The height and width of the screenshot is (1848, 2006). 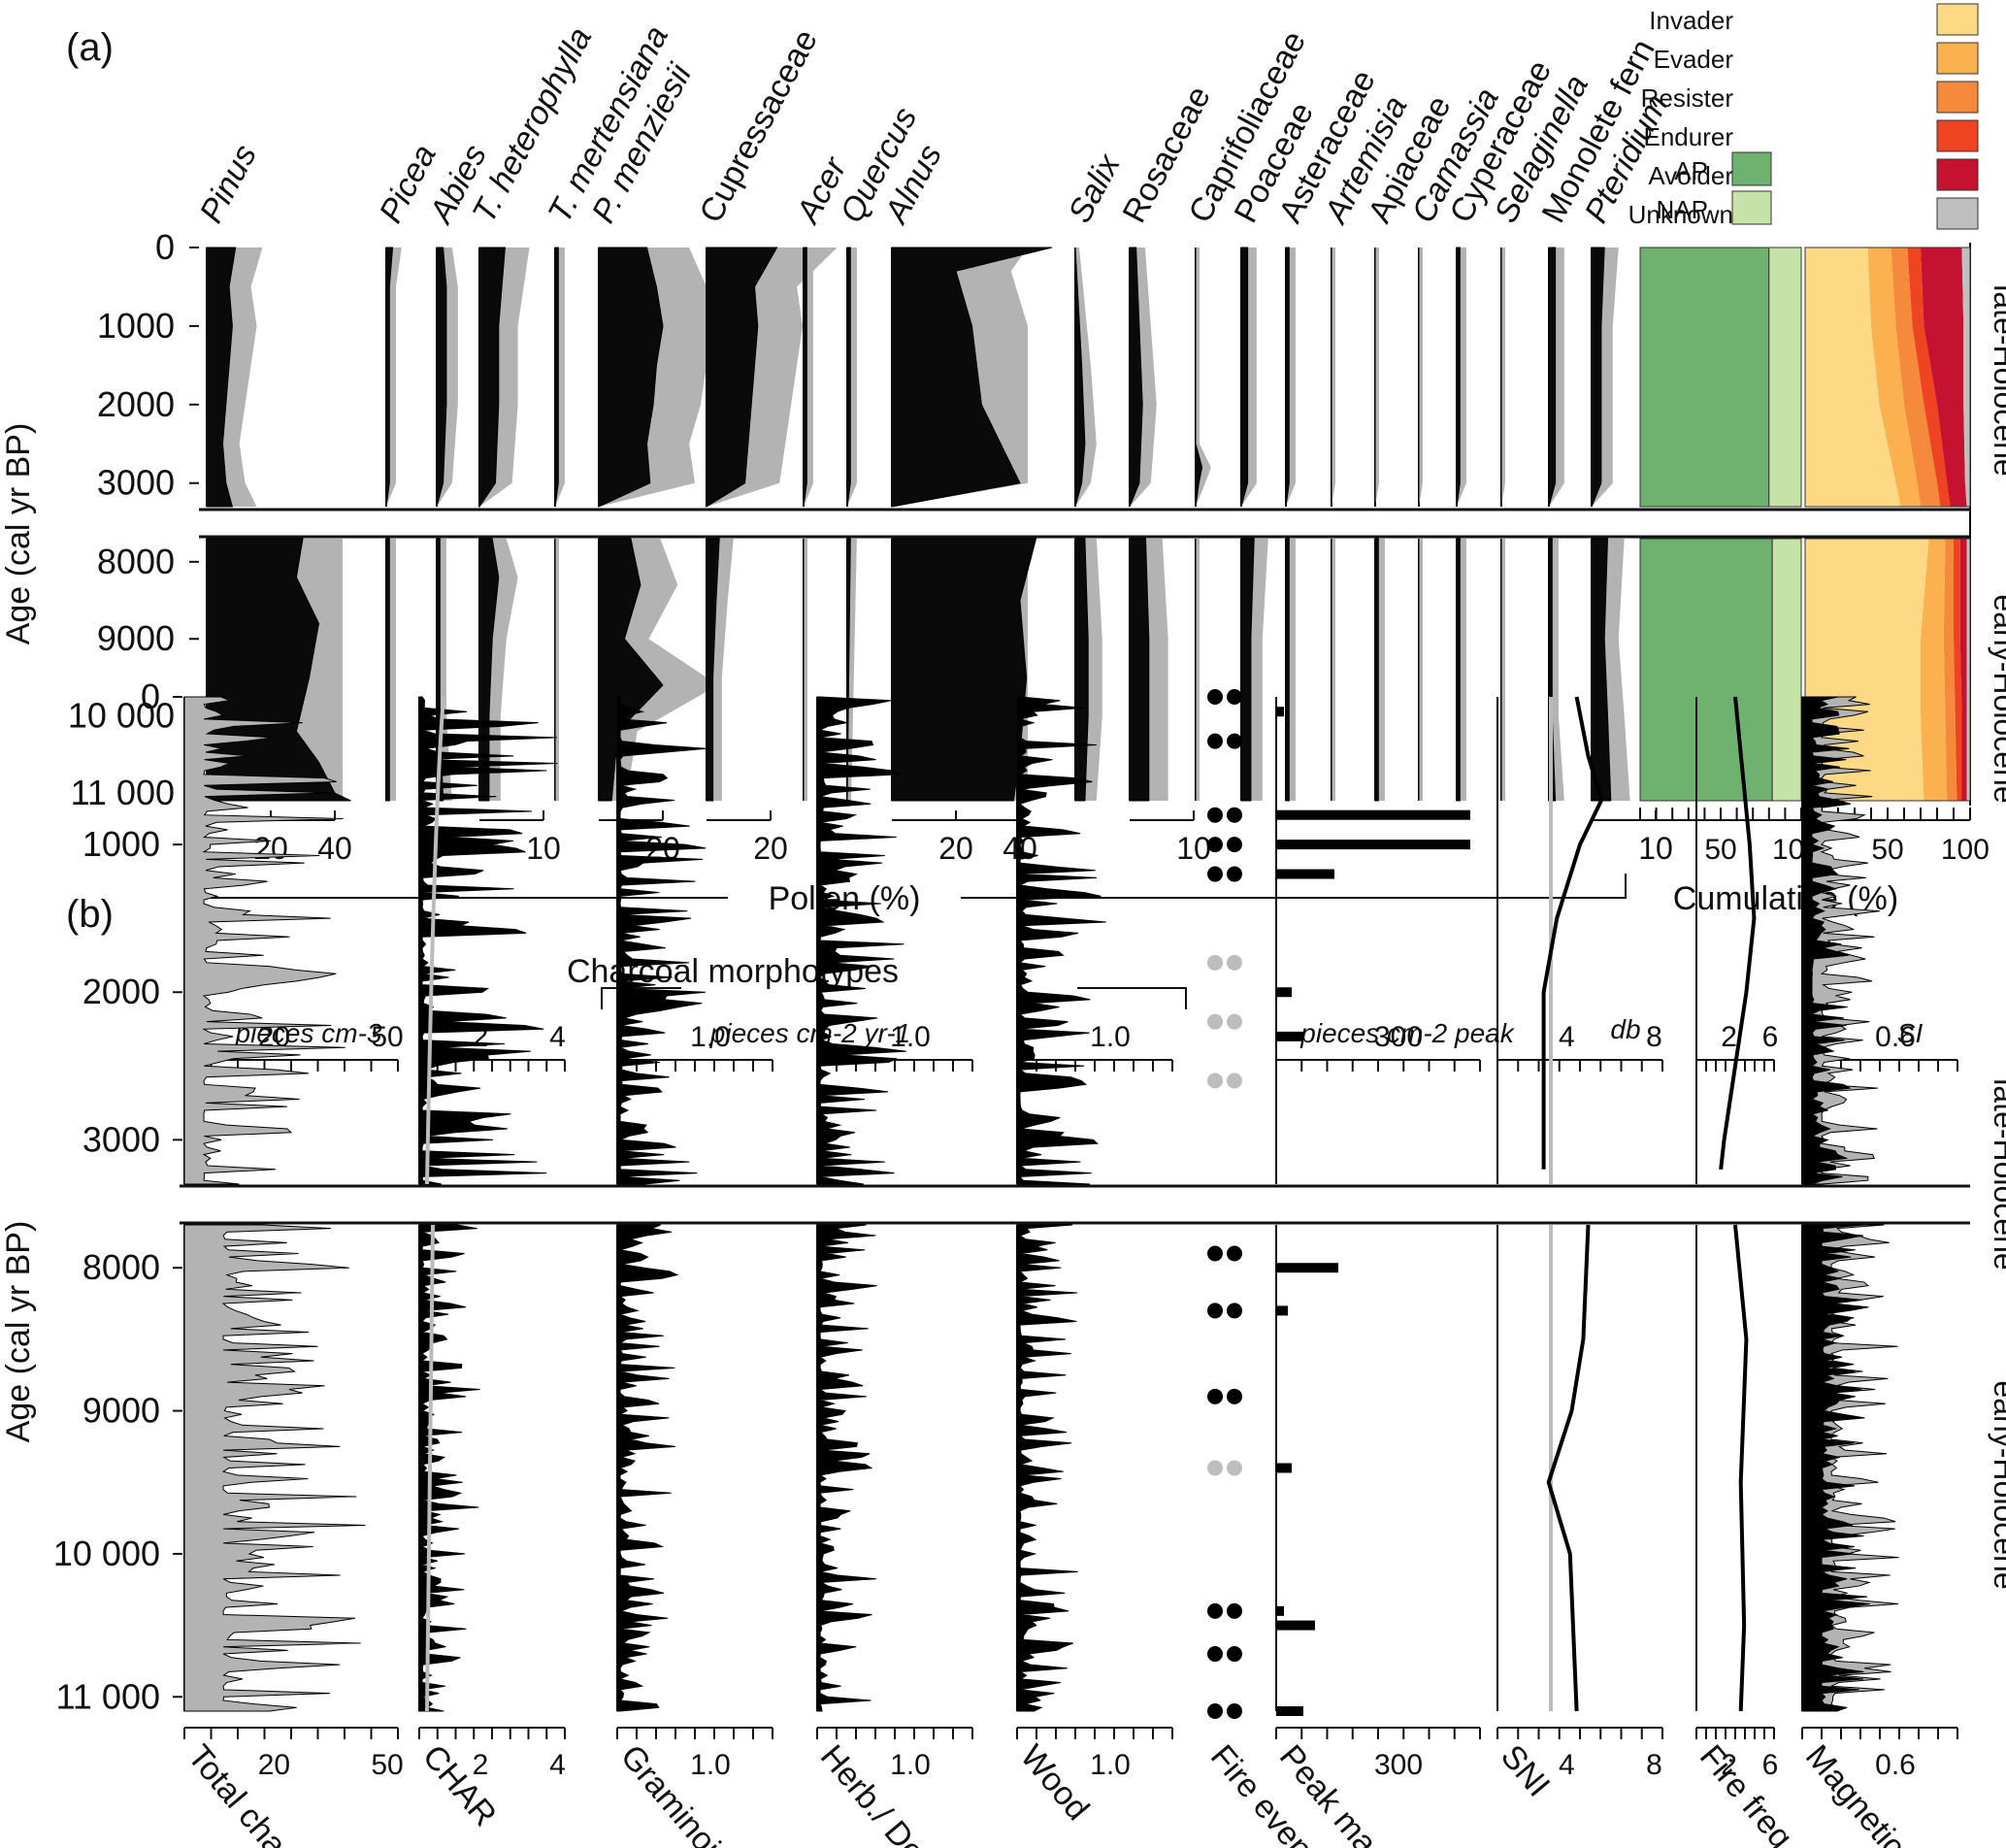 What do you see at coordinates (121, 716) in the screenshot?
I see `y-tick-label-a-early: 10 000` at bounding box center [121, 716].